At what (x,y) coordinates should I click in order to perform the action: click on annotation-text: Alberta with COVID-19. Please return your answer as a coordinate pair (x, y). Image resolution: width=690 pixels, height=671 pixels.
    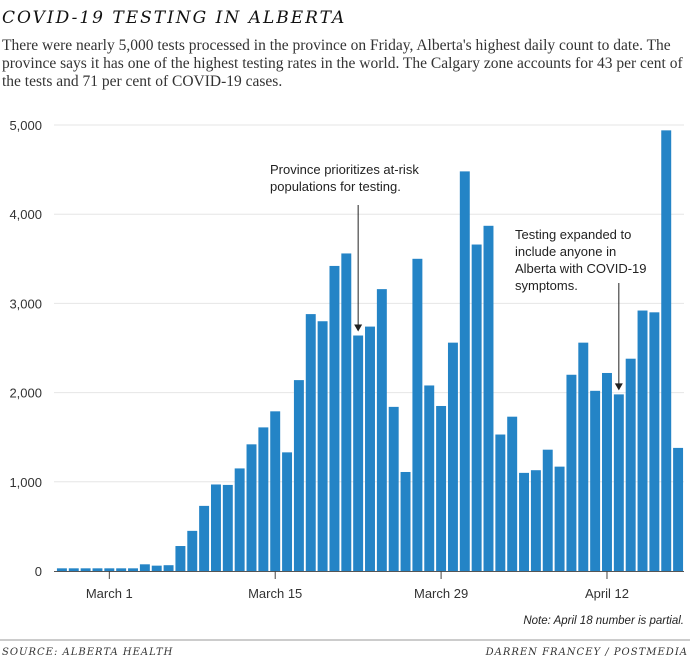
    Looking at the image, I should click on (581, 268).